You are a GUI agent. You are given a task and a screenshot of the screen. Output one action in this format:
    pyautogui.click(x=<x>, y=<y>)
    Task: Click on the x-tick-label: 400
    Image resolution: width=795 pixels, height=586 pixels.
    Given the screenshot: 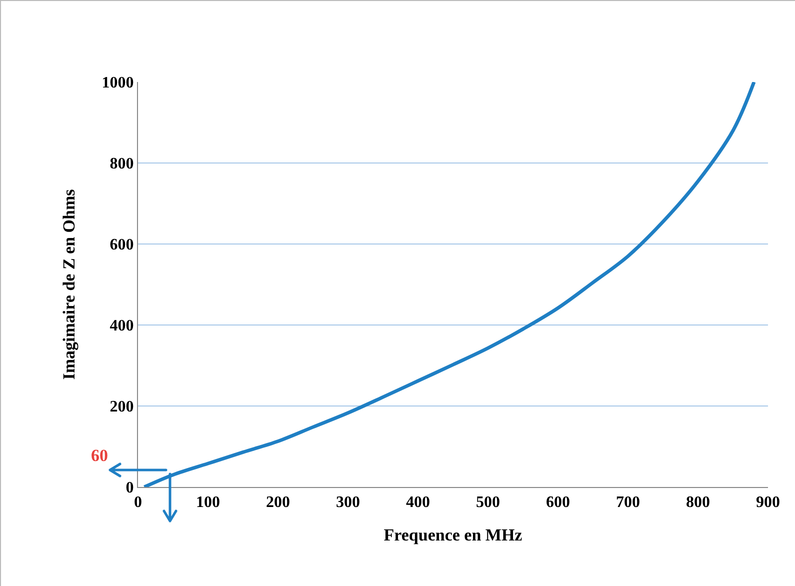 What is the action you would take?
    pyautogui.click(x=418, y=503)
    